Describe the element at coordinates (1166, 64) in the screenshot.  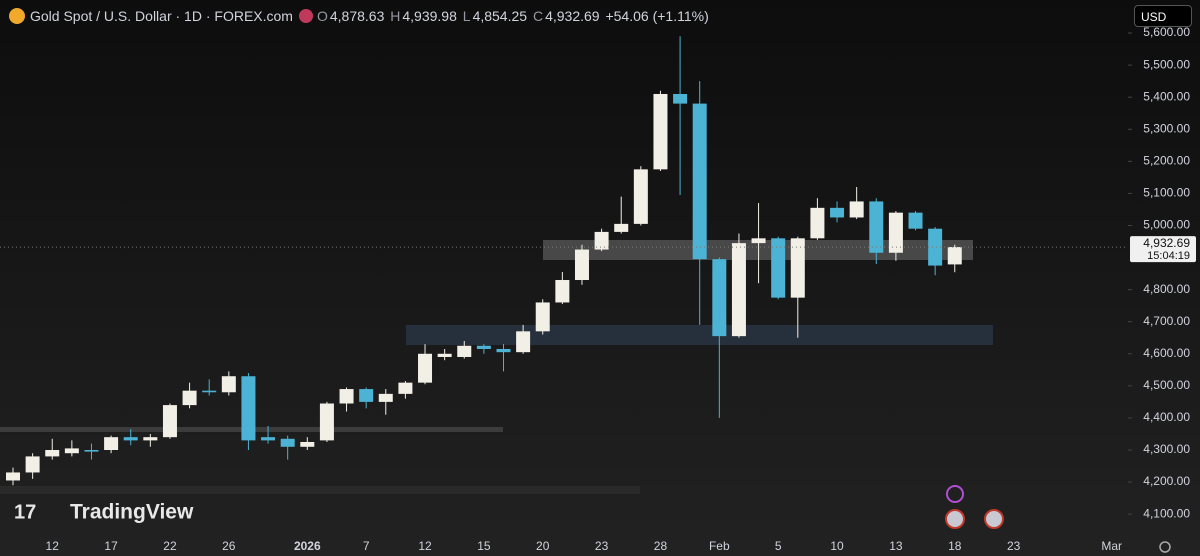
I see `y-tick-label: 5,500.00` at that location.